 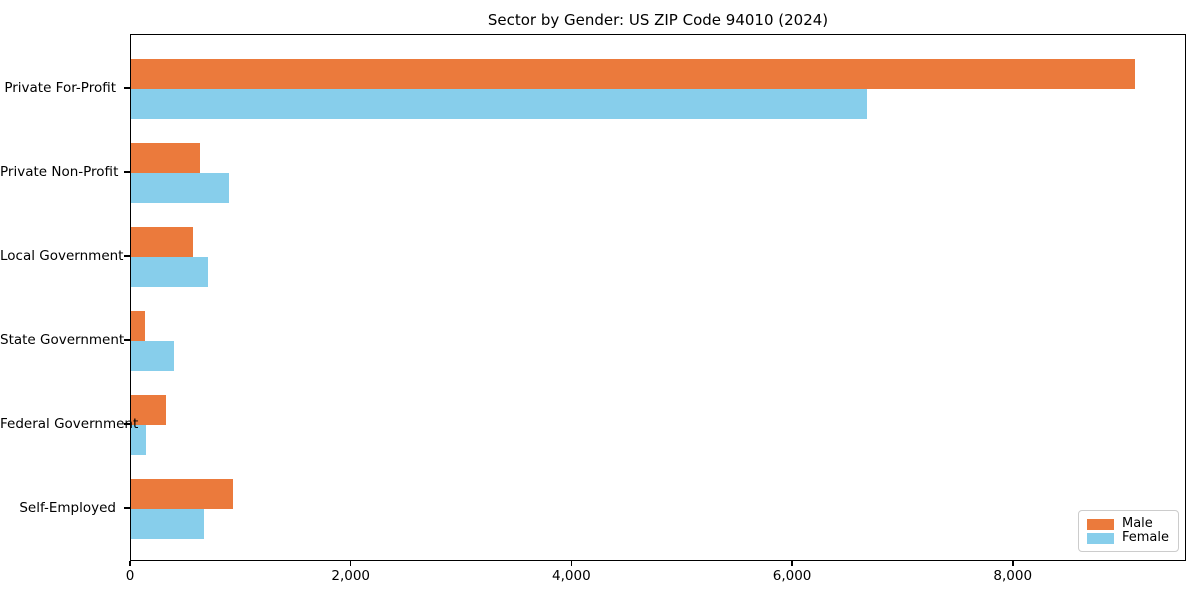 I want to click on x-axis-label: 4,000, so click(x=571, y=576).